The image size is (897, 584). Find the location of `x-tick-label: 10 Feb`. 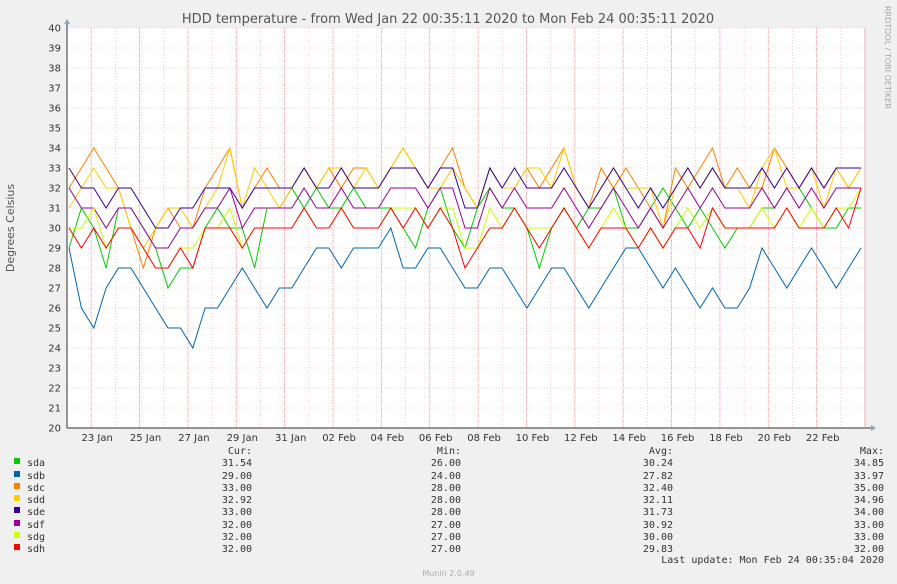

x-tick-label: 10 Feb is located at coordinates (533, 438).